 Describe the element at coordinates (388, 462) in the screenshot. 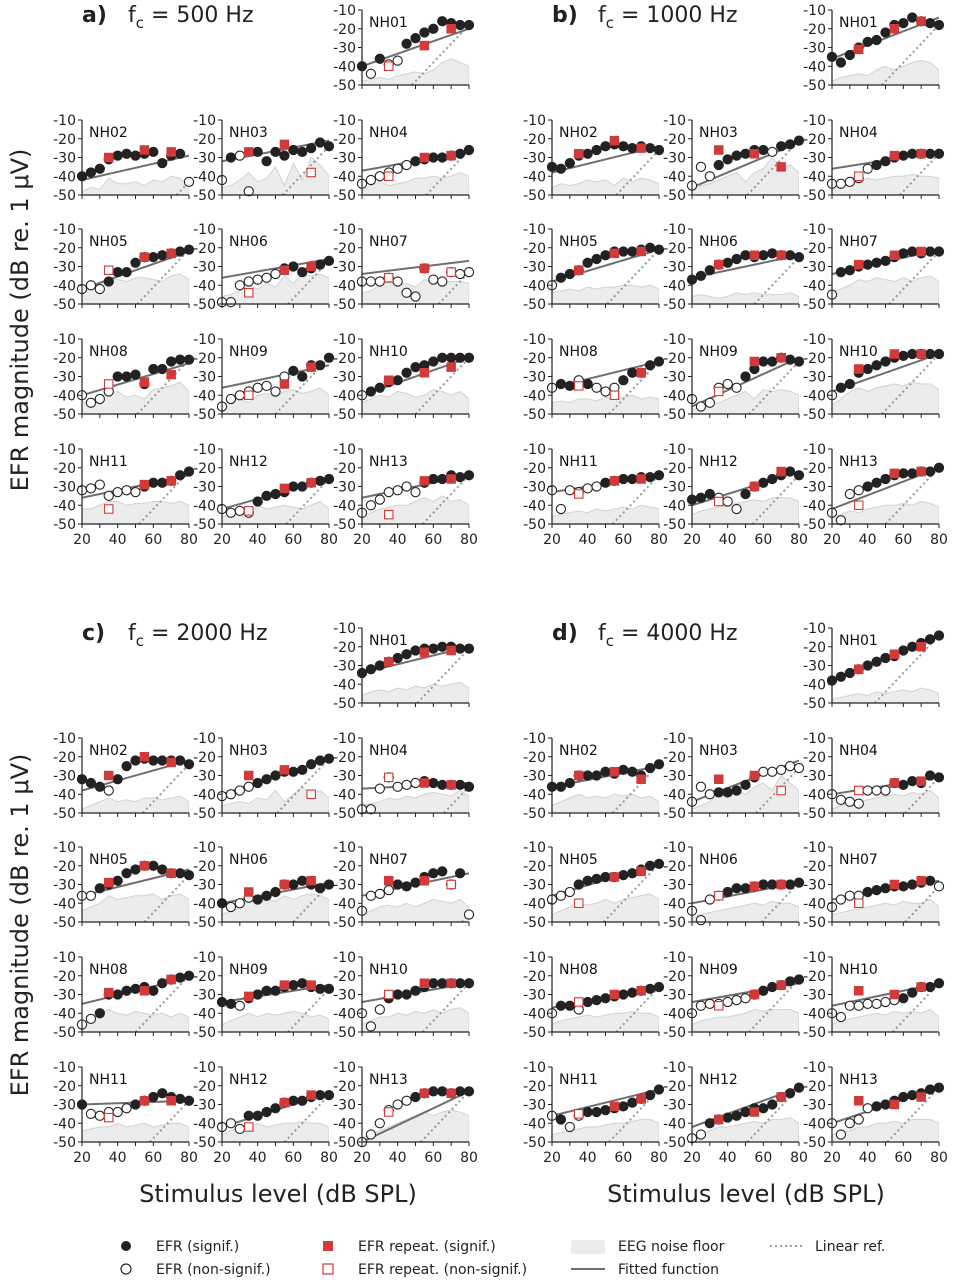

I see `subject-label: NH13` at that location.